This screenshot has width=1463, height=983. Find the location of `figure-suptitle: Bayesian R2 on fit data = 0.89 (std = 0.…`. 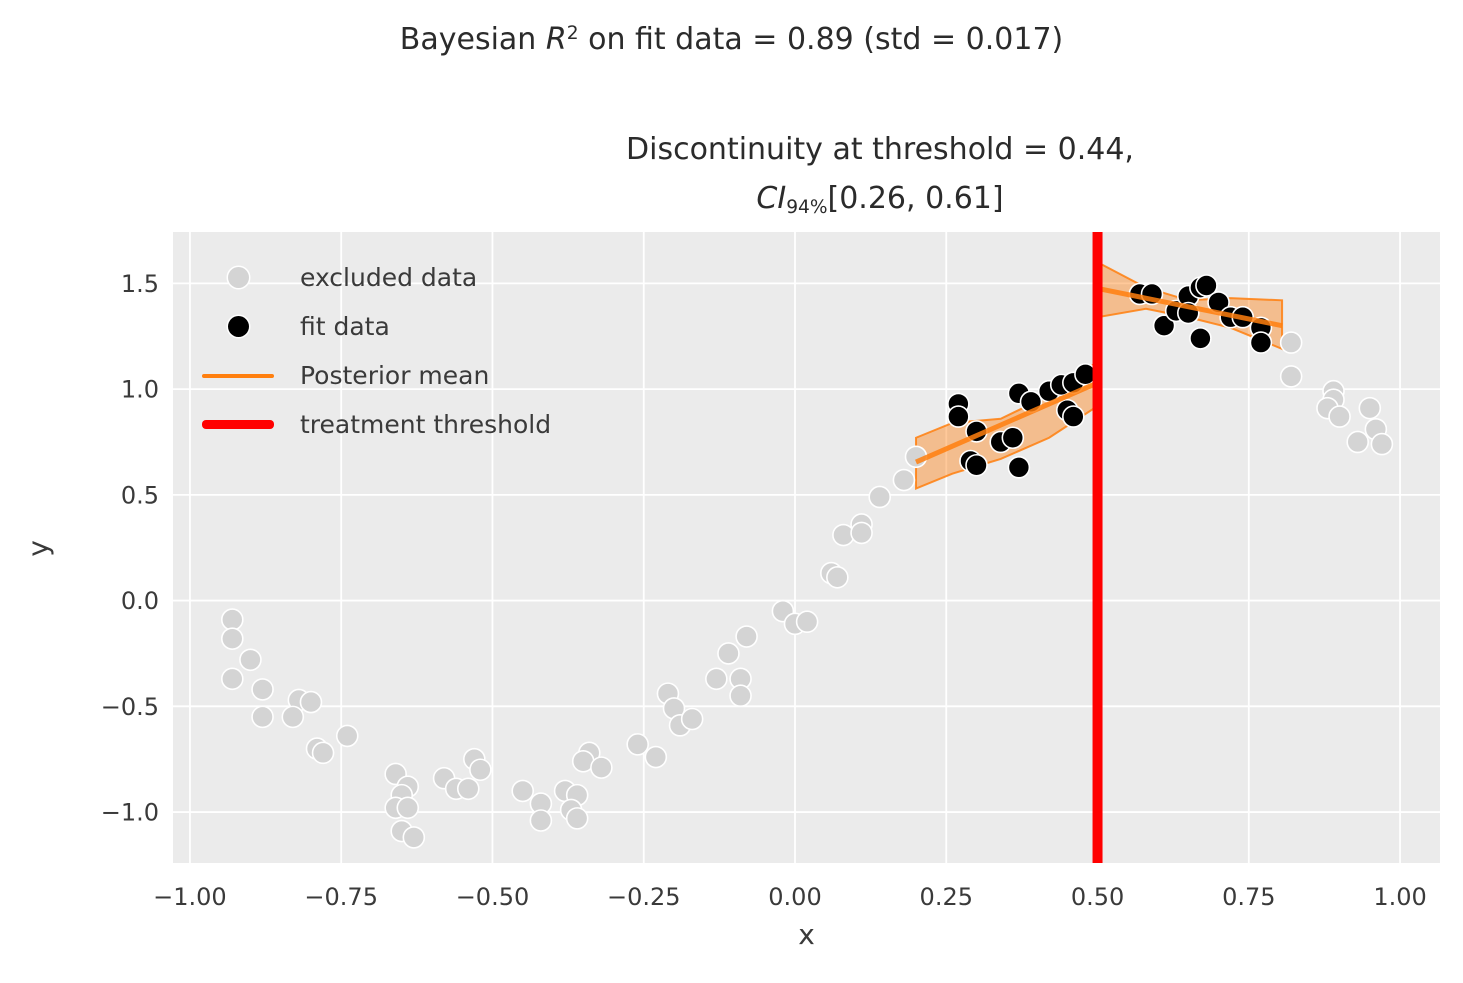

figure-suptitle: Bayesian R2 on fit data = 0.89 (std = 0.… is located at coordinates (731, 39).